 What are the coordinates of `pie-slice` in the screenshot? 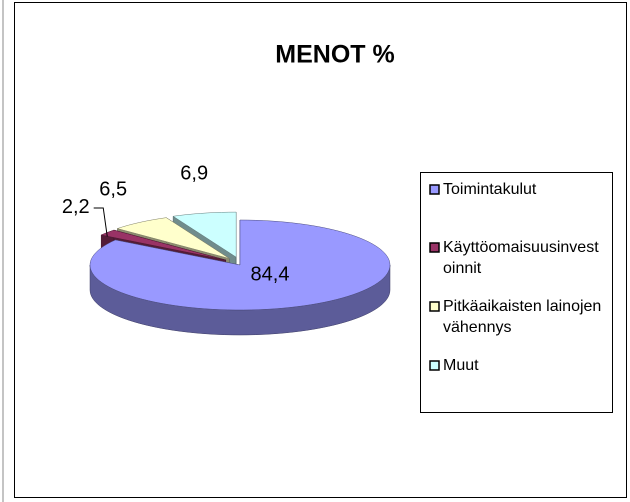 It's located at (240, 277).